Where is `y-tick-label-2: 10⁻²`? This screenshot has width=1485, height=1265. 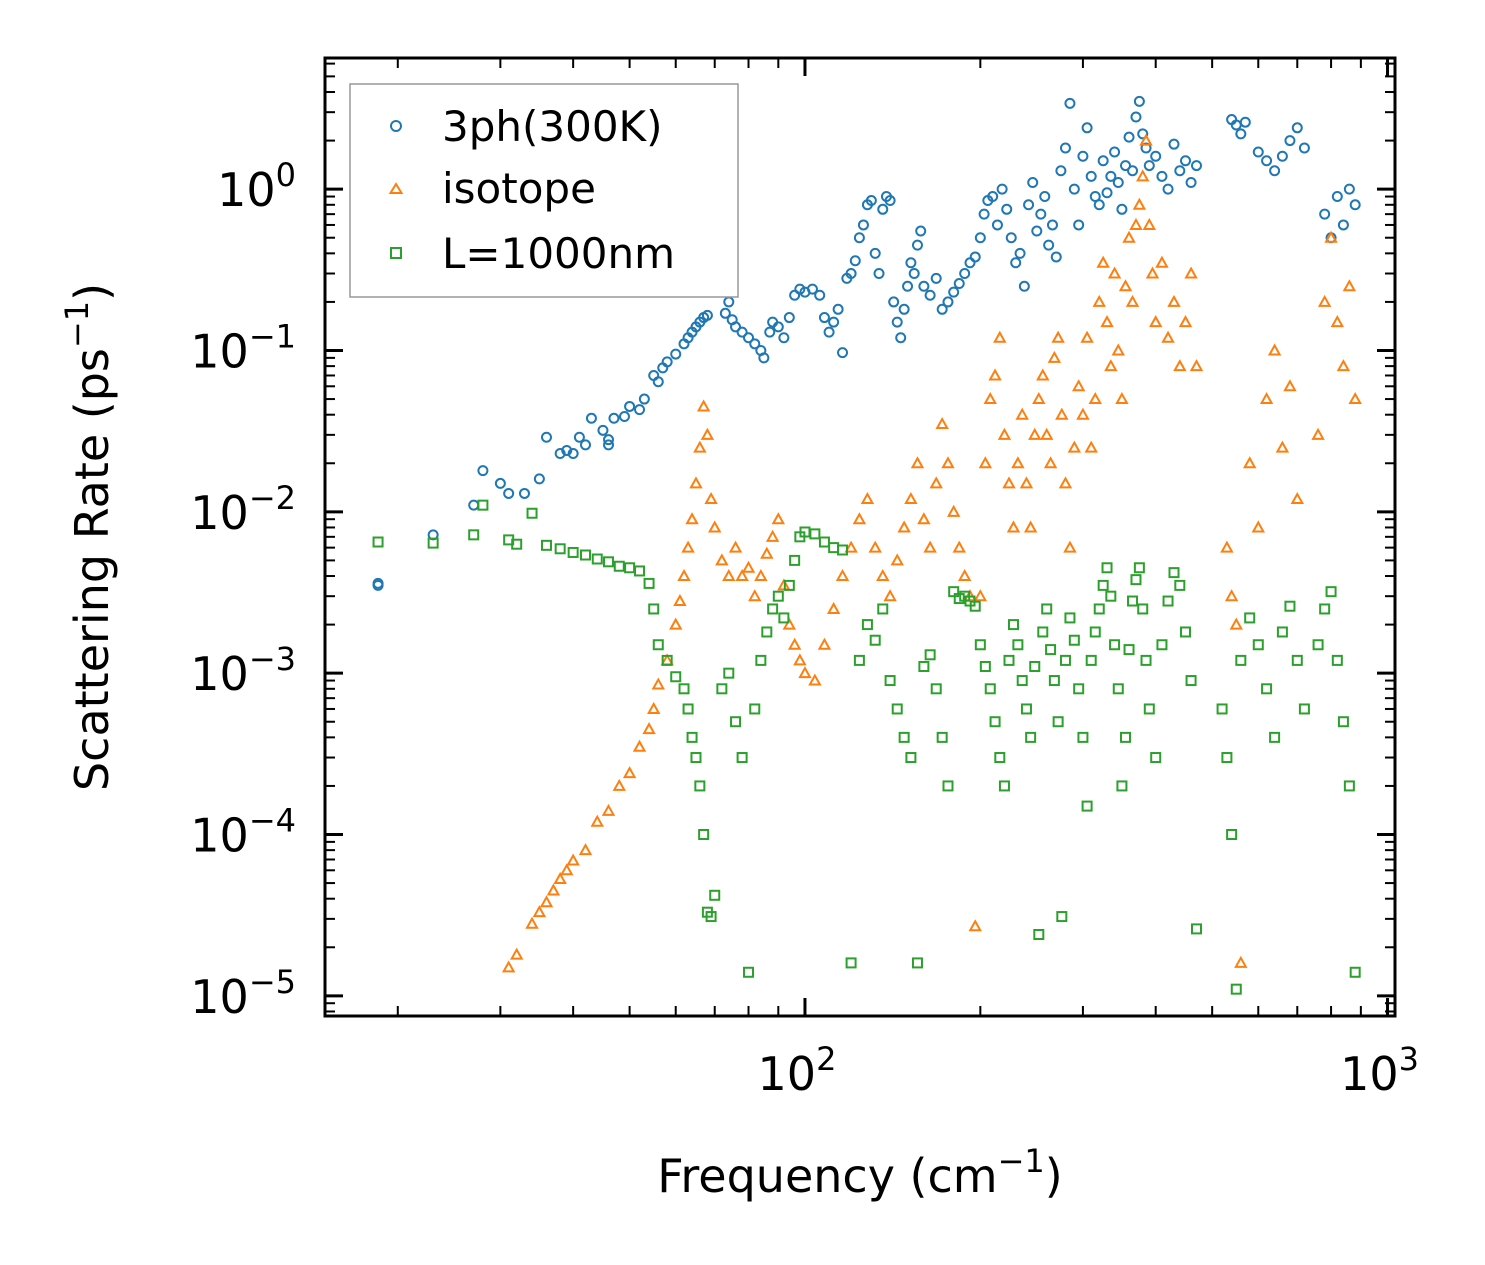
y-tick-label-2: 10⁻² is located at coordinates (243, 509).